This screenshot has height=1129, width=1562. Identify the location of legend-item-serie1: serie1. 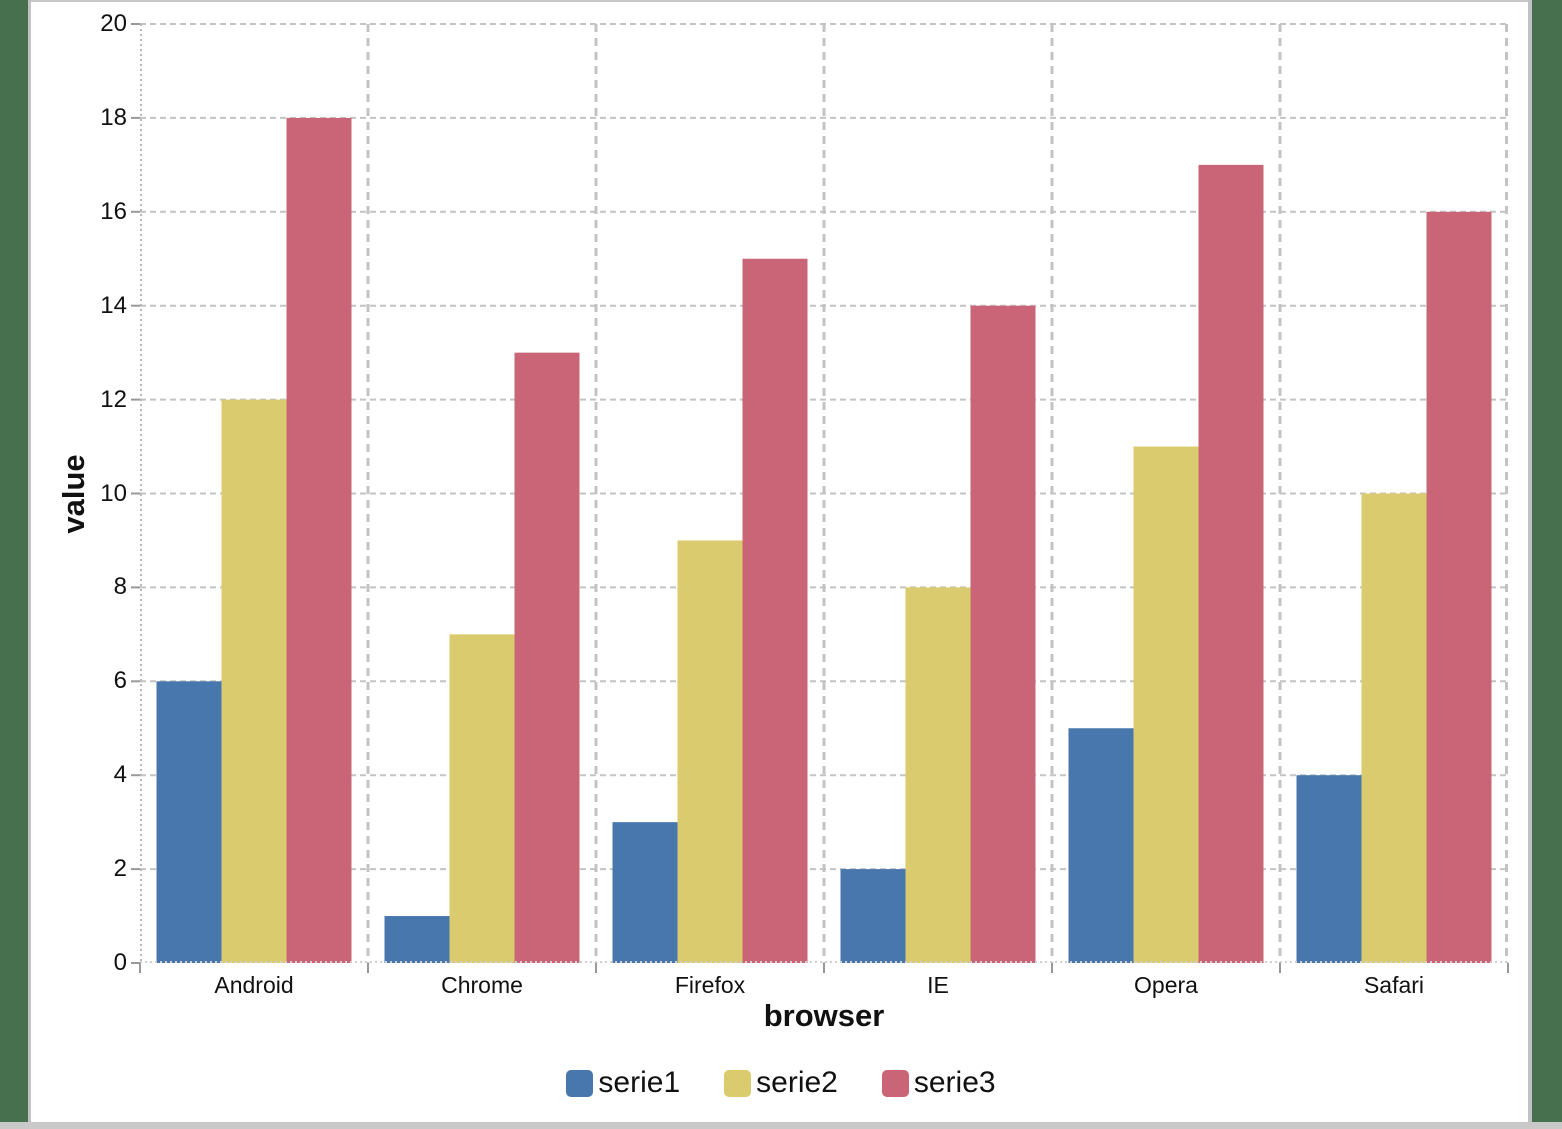
(623, 1083).